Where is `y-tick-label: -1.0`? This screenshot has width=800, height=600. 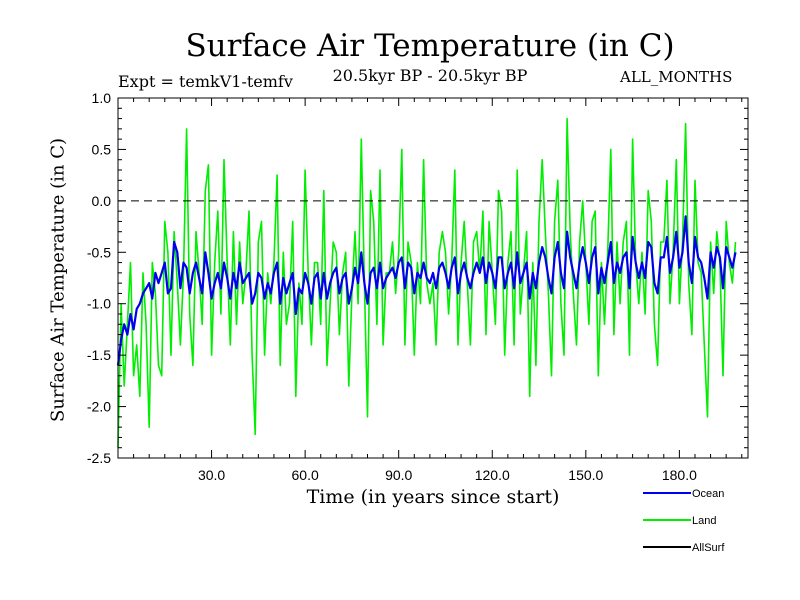
y-tick-label: -1.0 is located at coordinates (99, 304).